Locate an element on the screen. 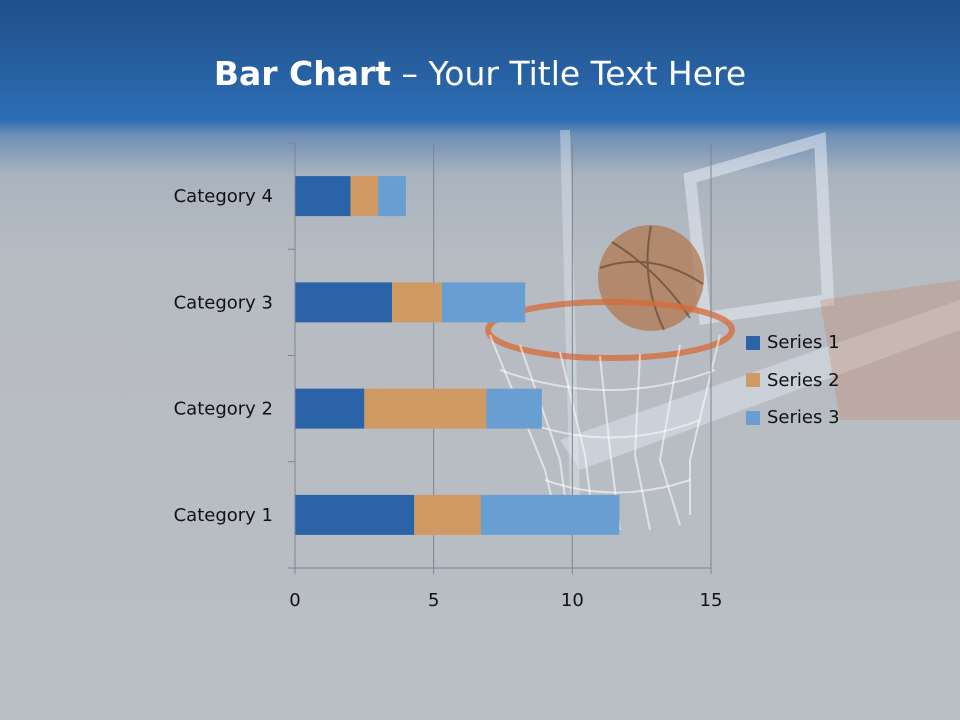 The width and height of the screenshot is (960, 720). title-rest: – Your Title Text Here is located at coordinates (569, 73).